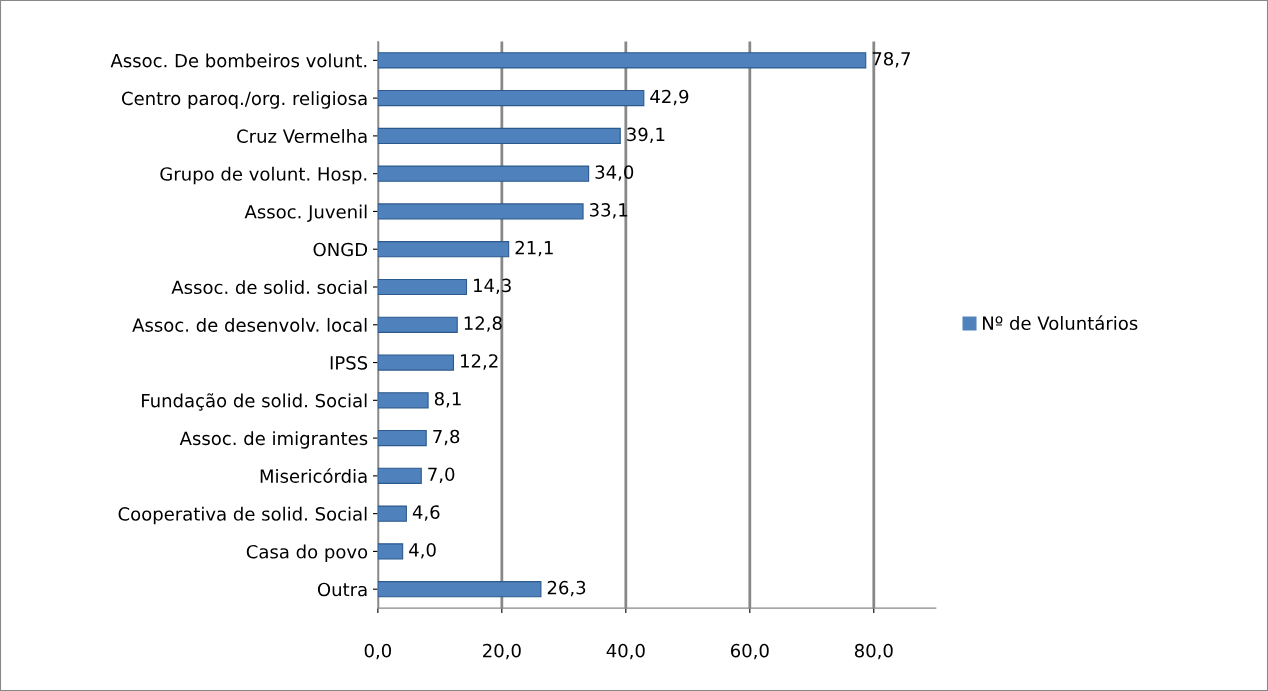  Describe the element at coordinates (426, 513) in the screenshot. I see `data-label: 4,6` at that location.